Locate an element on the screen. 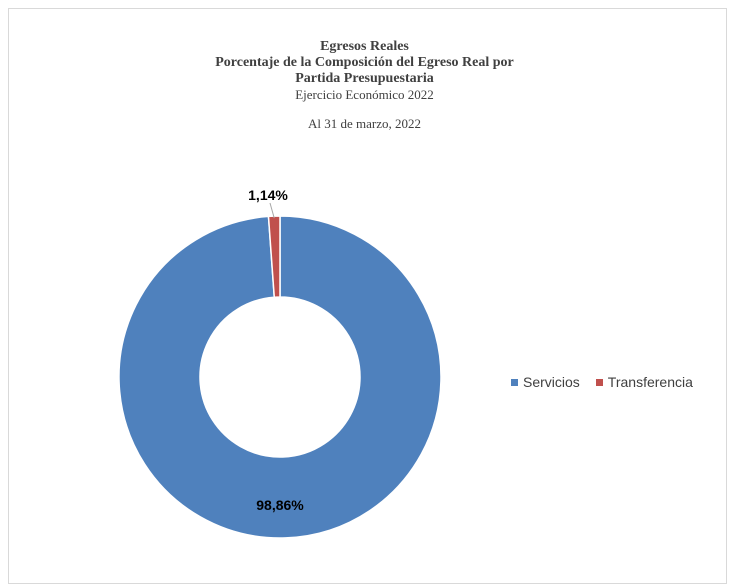 The width and height of the screenshot is (729, 586). chart-title: Egresos Reales is located at coordinates (364, 46).